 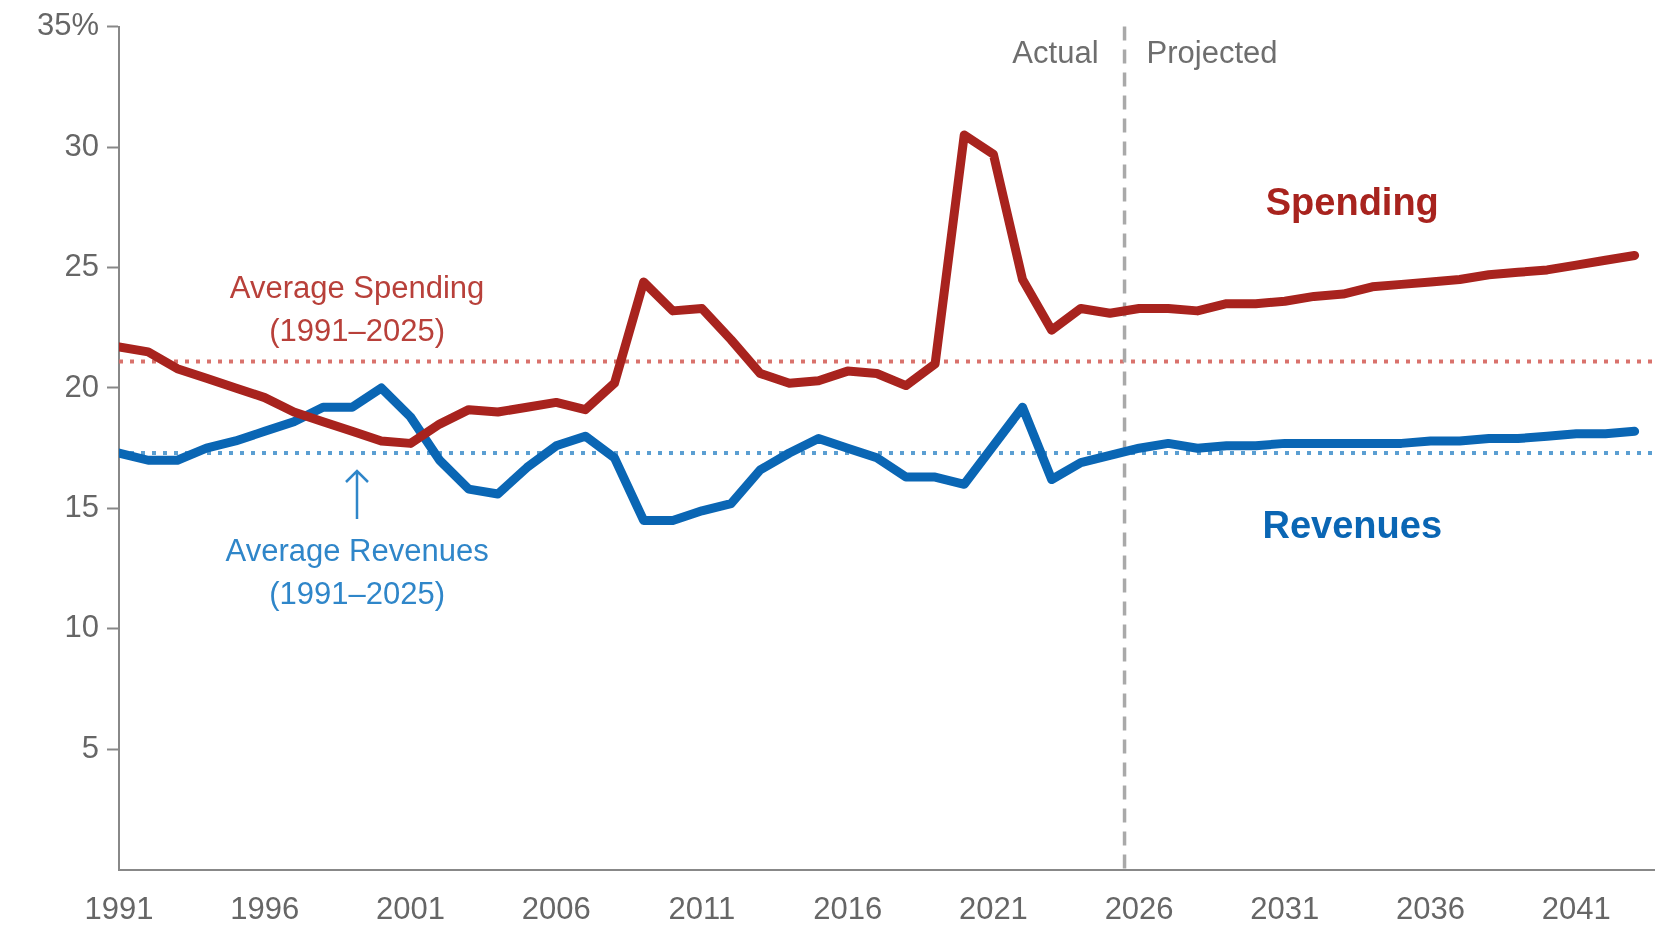 What do you see at coordinates (410, 908) in the screenshot?
I see `x-tick-label: 2001` at bounding box center [410, 908].